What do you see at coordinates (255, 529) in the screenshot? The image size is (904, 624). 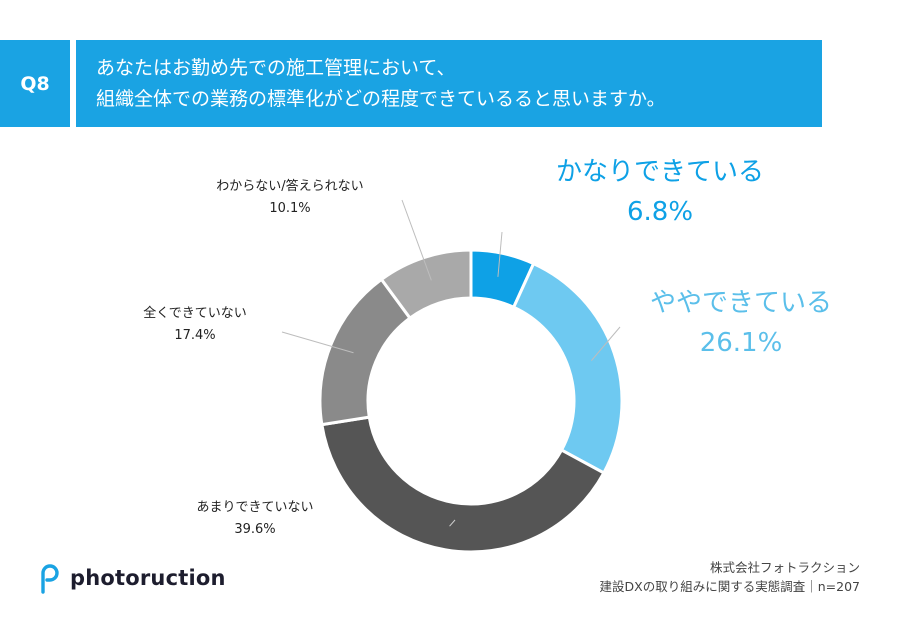 I see `label-amari-value: 39.6%` at bounding box center [255, 529].